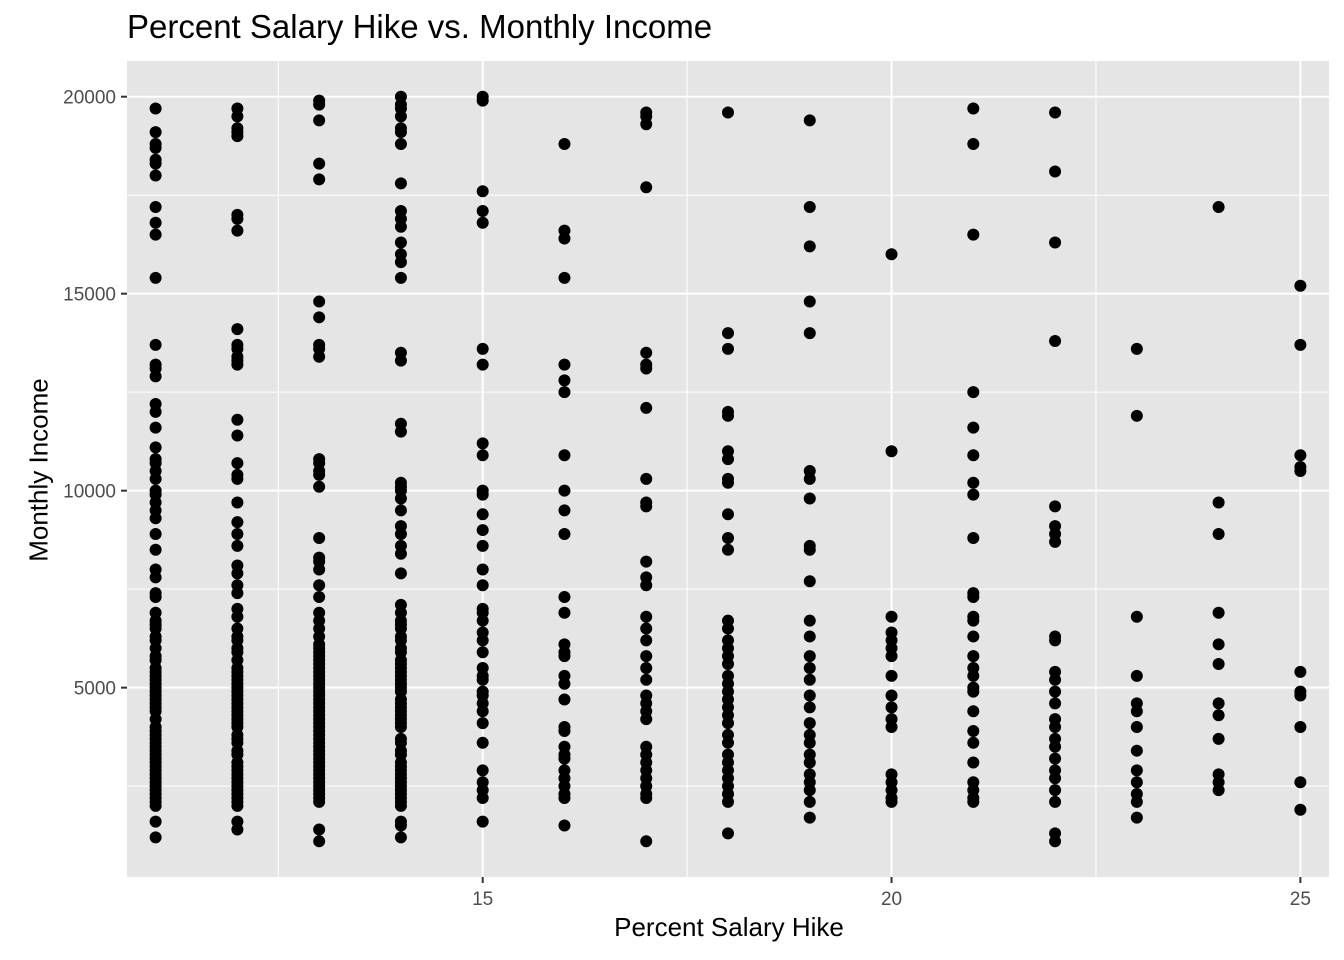 This screenshot has width=1344, height=960. Describe the element at coordinates (89, 492) in the screenshot. I see `y-tick-label: 10000` at that location.